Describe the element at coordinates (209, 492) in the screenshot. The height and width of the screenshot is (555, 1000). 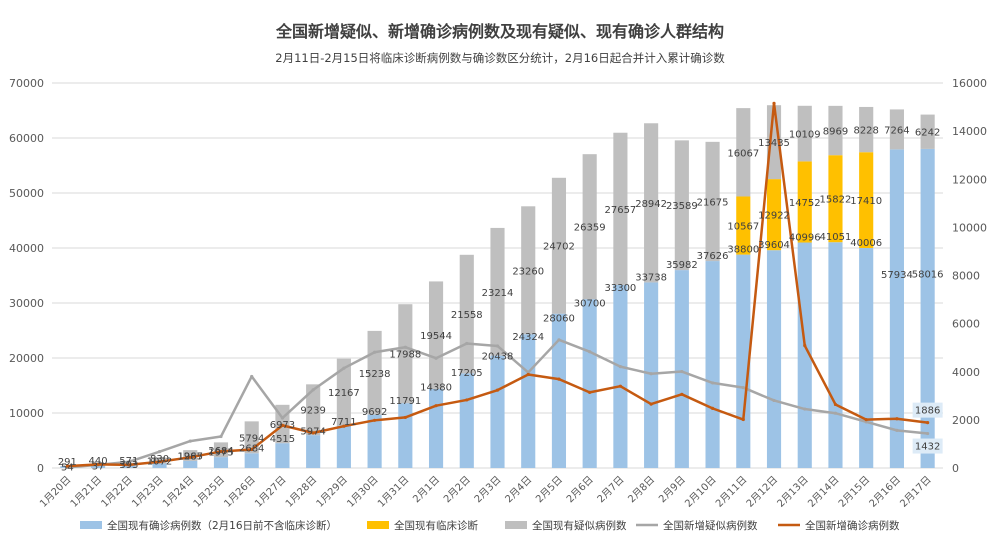
I see `x-tick-label: 1月25日` at that location.